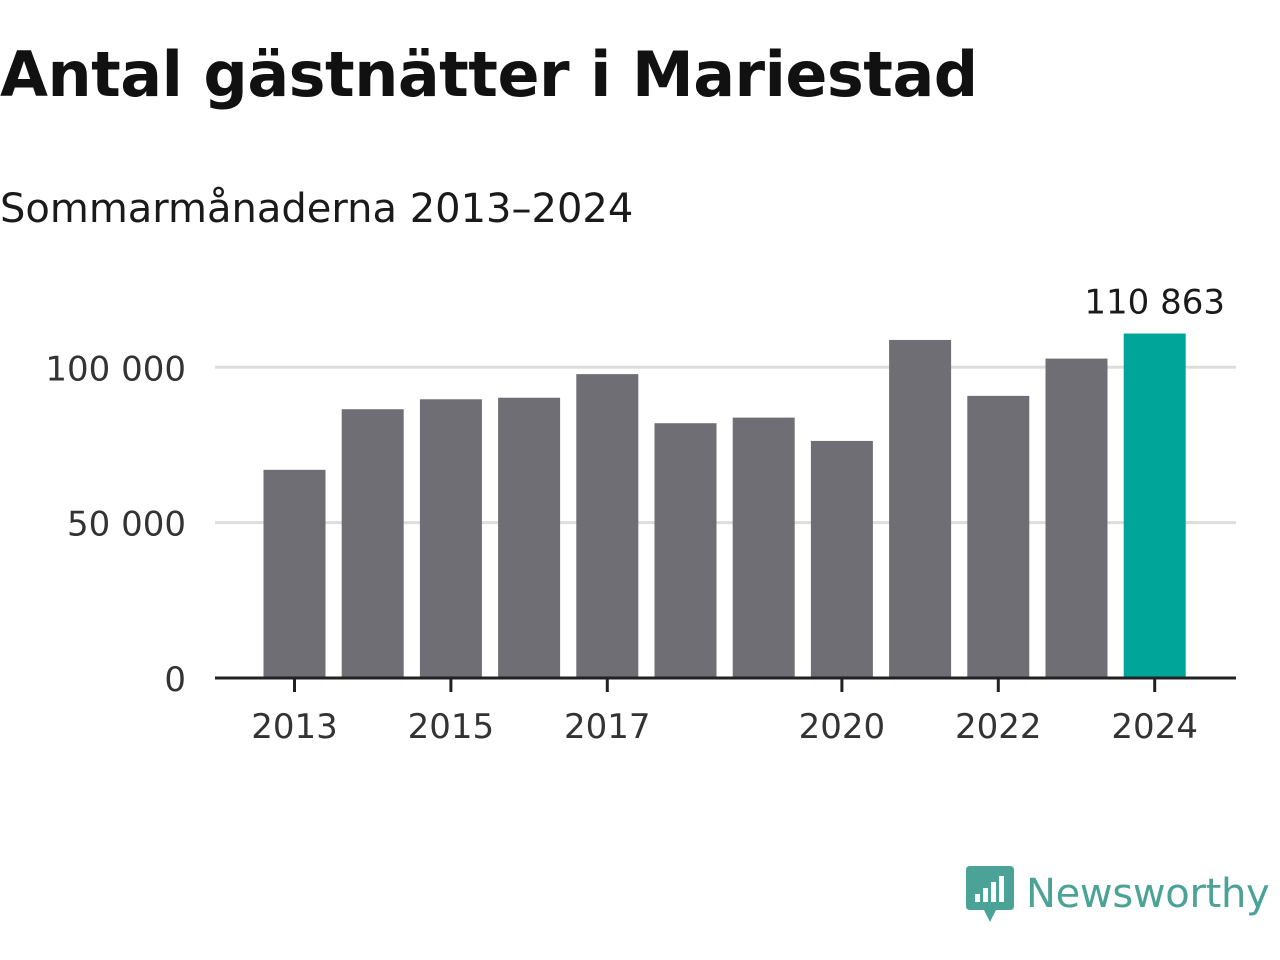 The height and width of the screenshot is (960, 1280). I want to click on bar-2014, so click(372, 543).